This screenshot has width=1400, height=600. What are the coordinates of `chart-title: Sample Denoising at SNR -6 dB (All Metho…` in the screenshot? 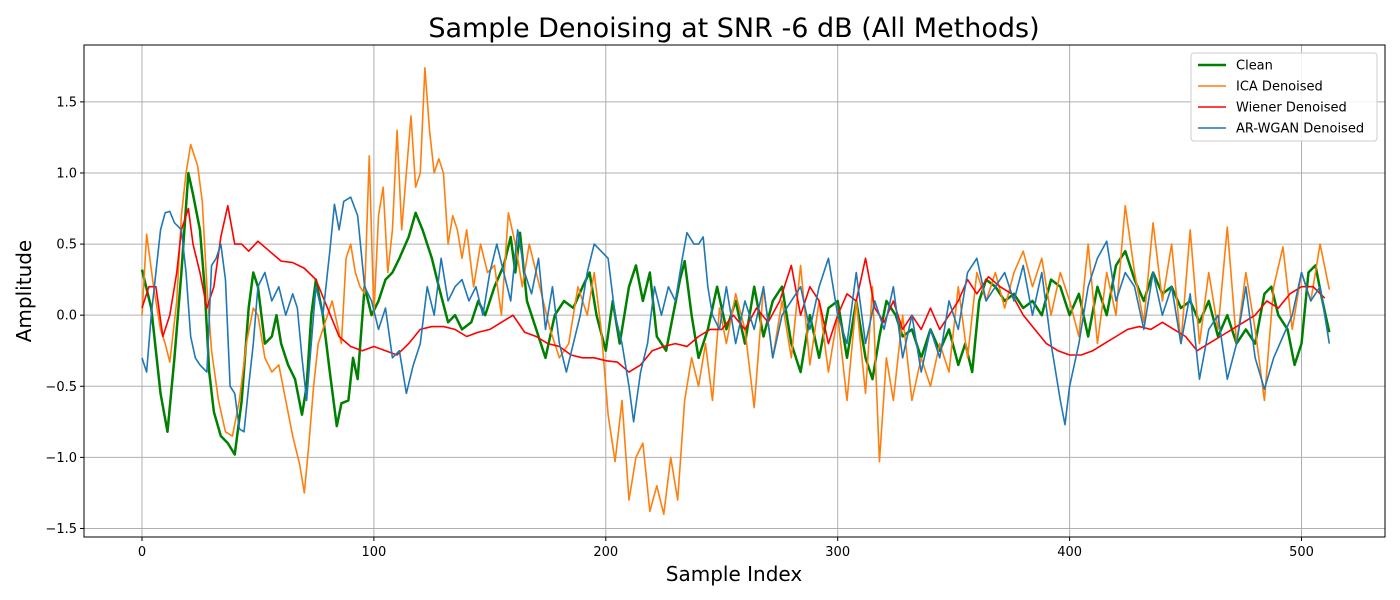 It's located at (733, 28).